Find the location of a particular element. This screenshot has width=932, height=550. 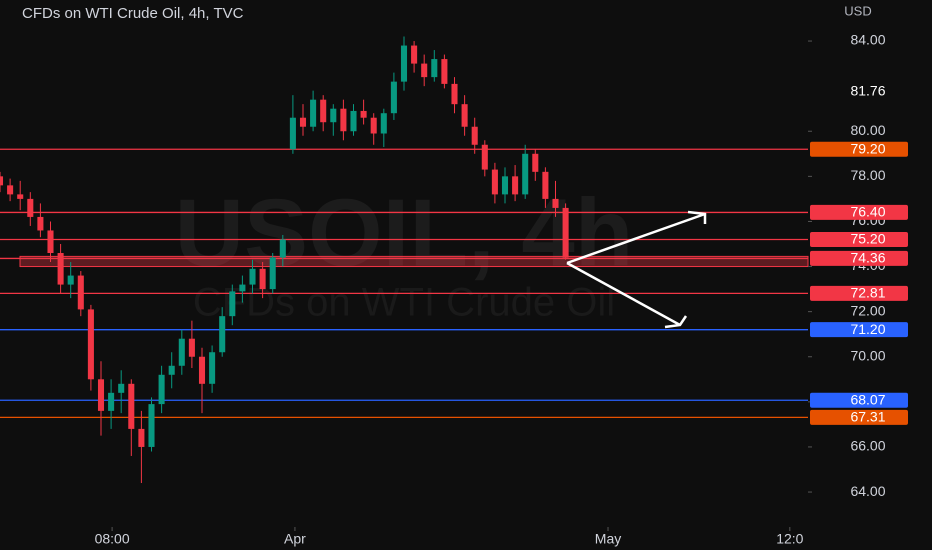

watermark: CFDs on WTI Crude Oil is located at coordinates (404, 303).